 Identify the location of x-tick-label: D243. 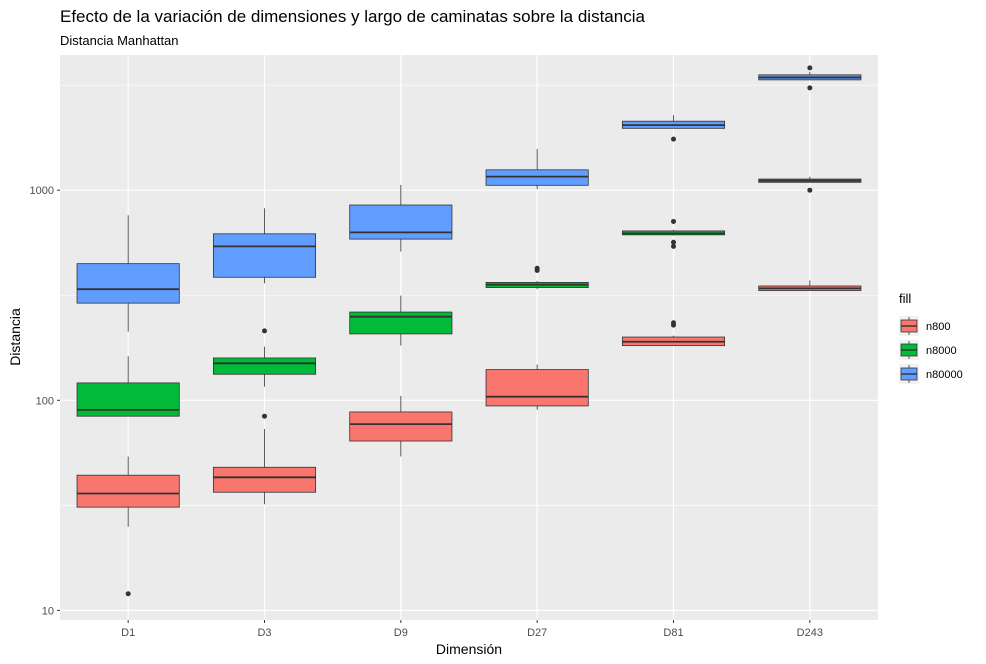
(810, 633).